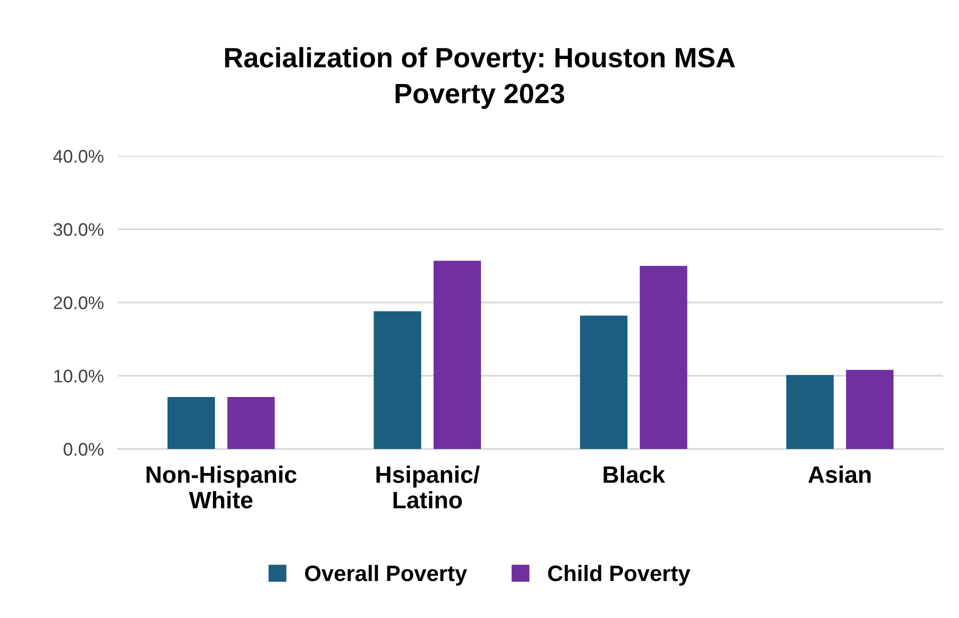 This screenshot has width=959, height=618. What do you see at coordinates (79, 229) in the screenshot?
I see `y-tick-label: 30.0%` at bounding box center [79, 229].